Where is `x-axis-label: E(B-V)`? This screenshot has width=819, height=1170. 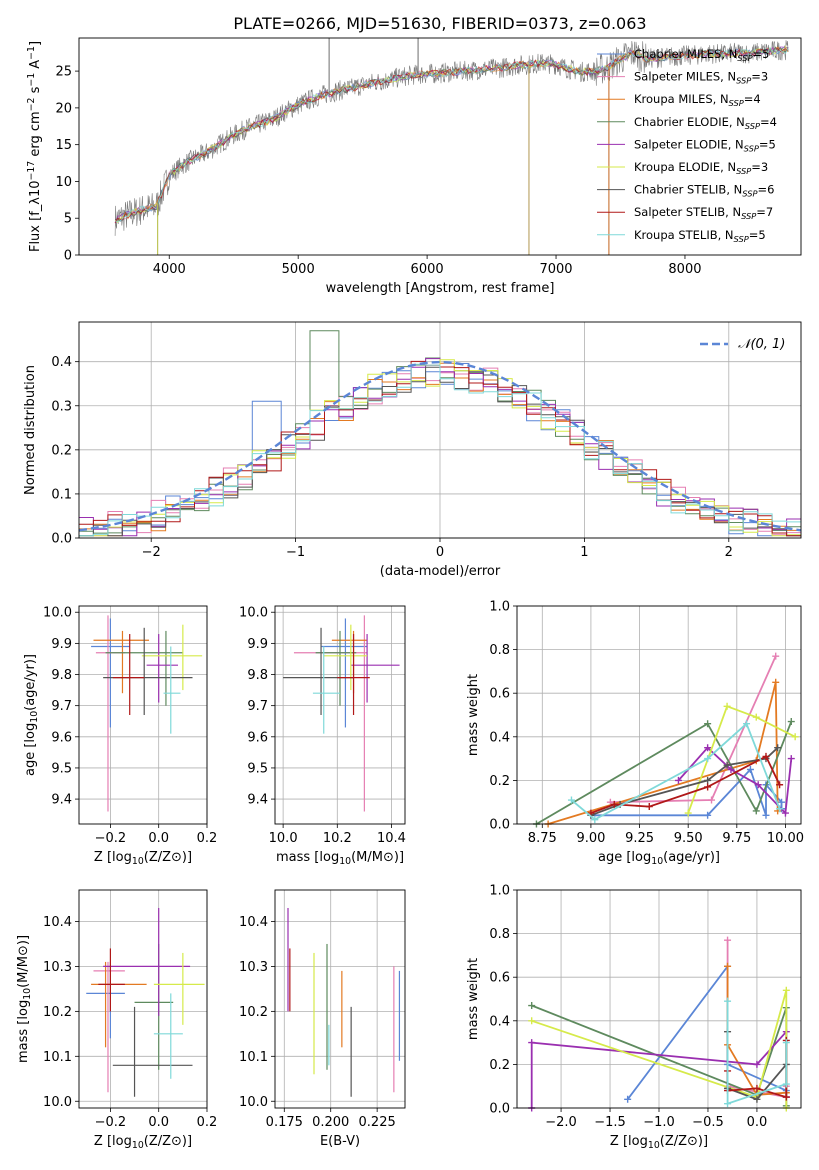
x-axis-label: E(B-V) is located at coordinates (340, 1141).